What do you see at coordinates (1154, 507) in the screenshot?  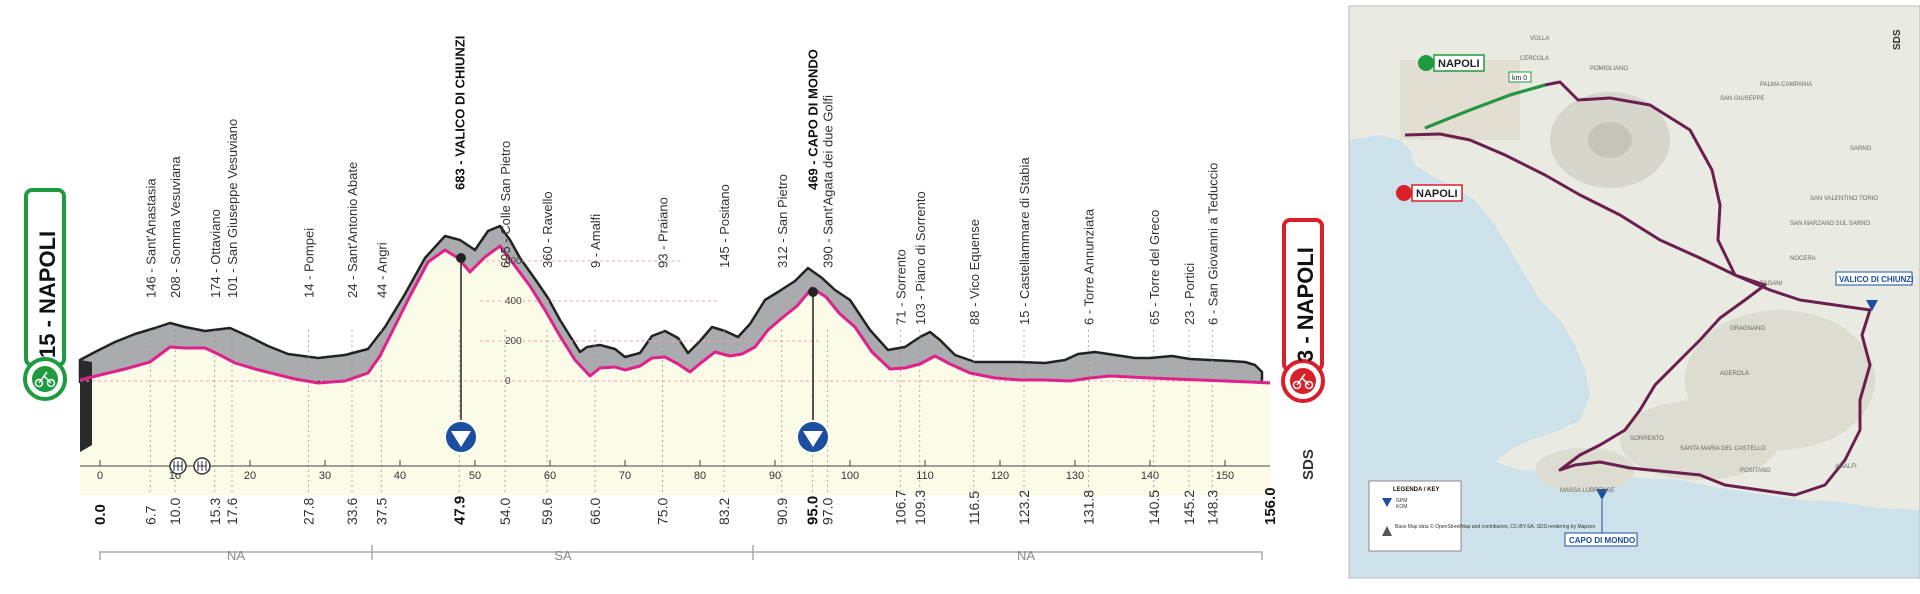 I see `waypoint-km: 140.5` at bounding box center [1154, 507].